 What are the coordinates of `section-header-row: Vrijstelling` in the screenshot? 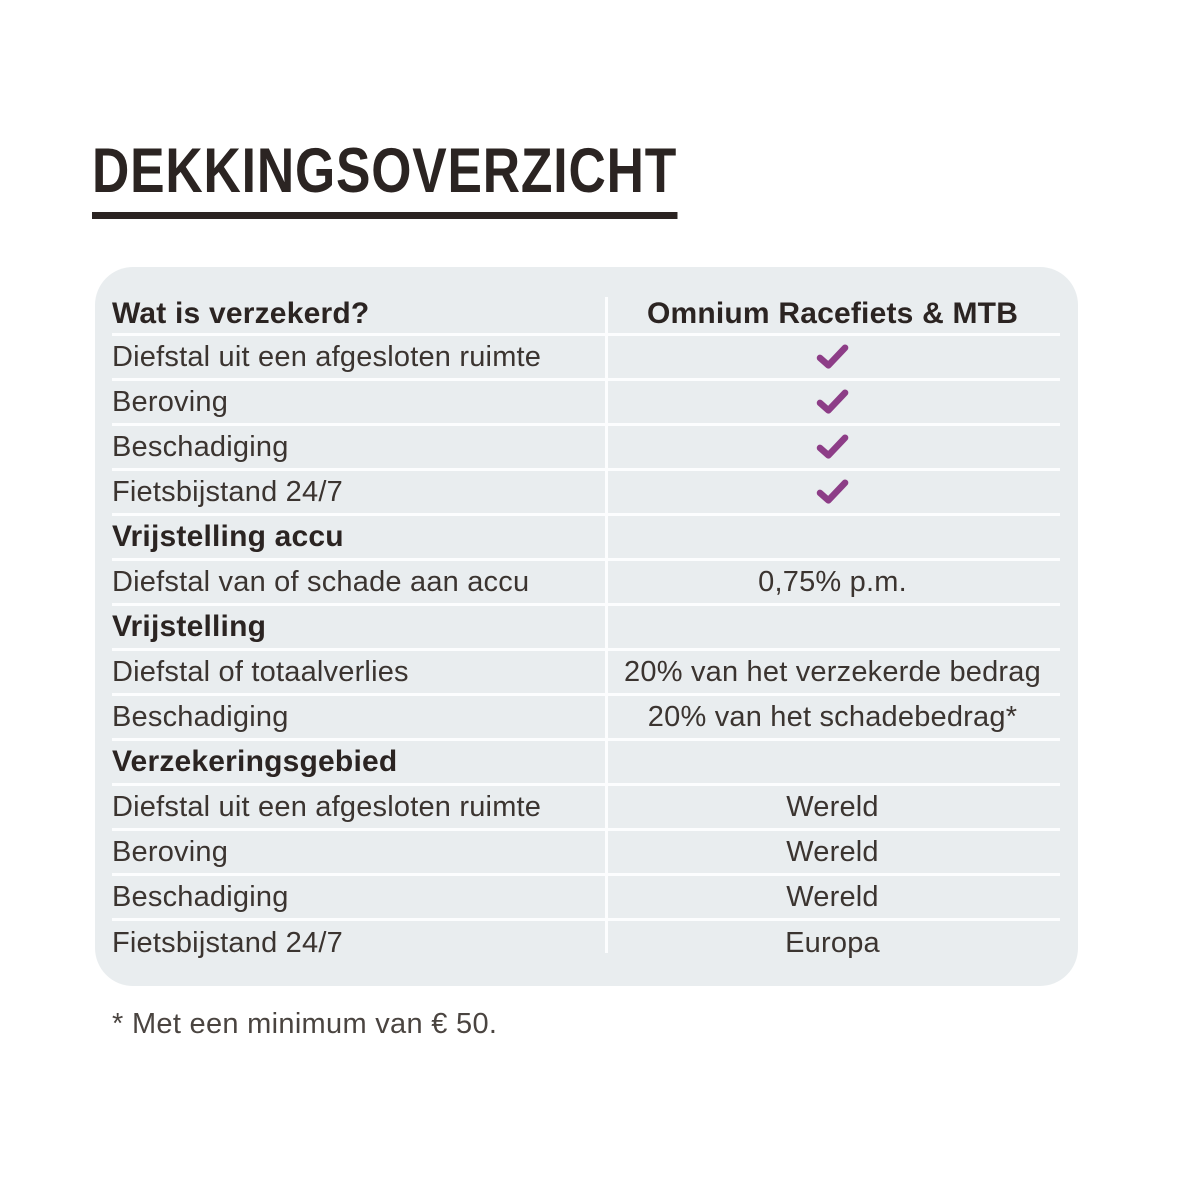 It's located at (586, 628).